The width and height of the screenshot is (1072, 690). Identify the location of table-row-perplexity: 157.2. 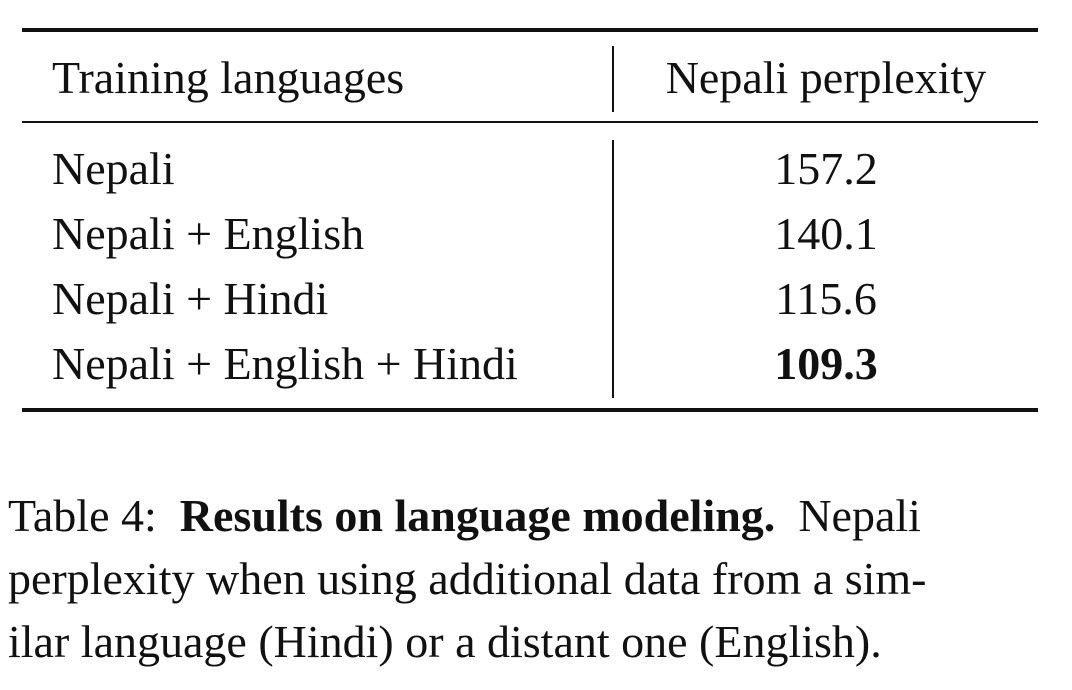
(826, 168).